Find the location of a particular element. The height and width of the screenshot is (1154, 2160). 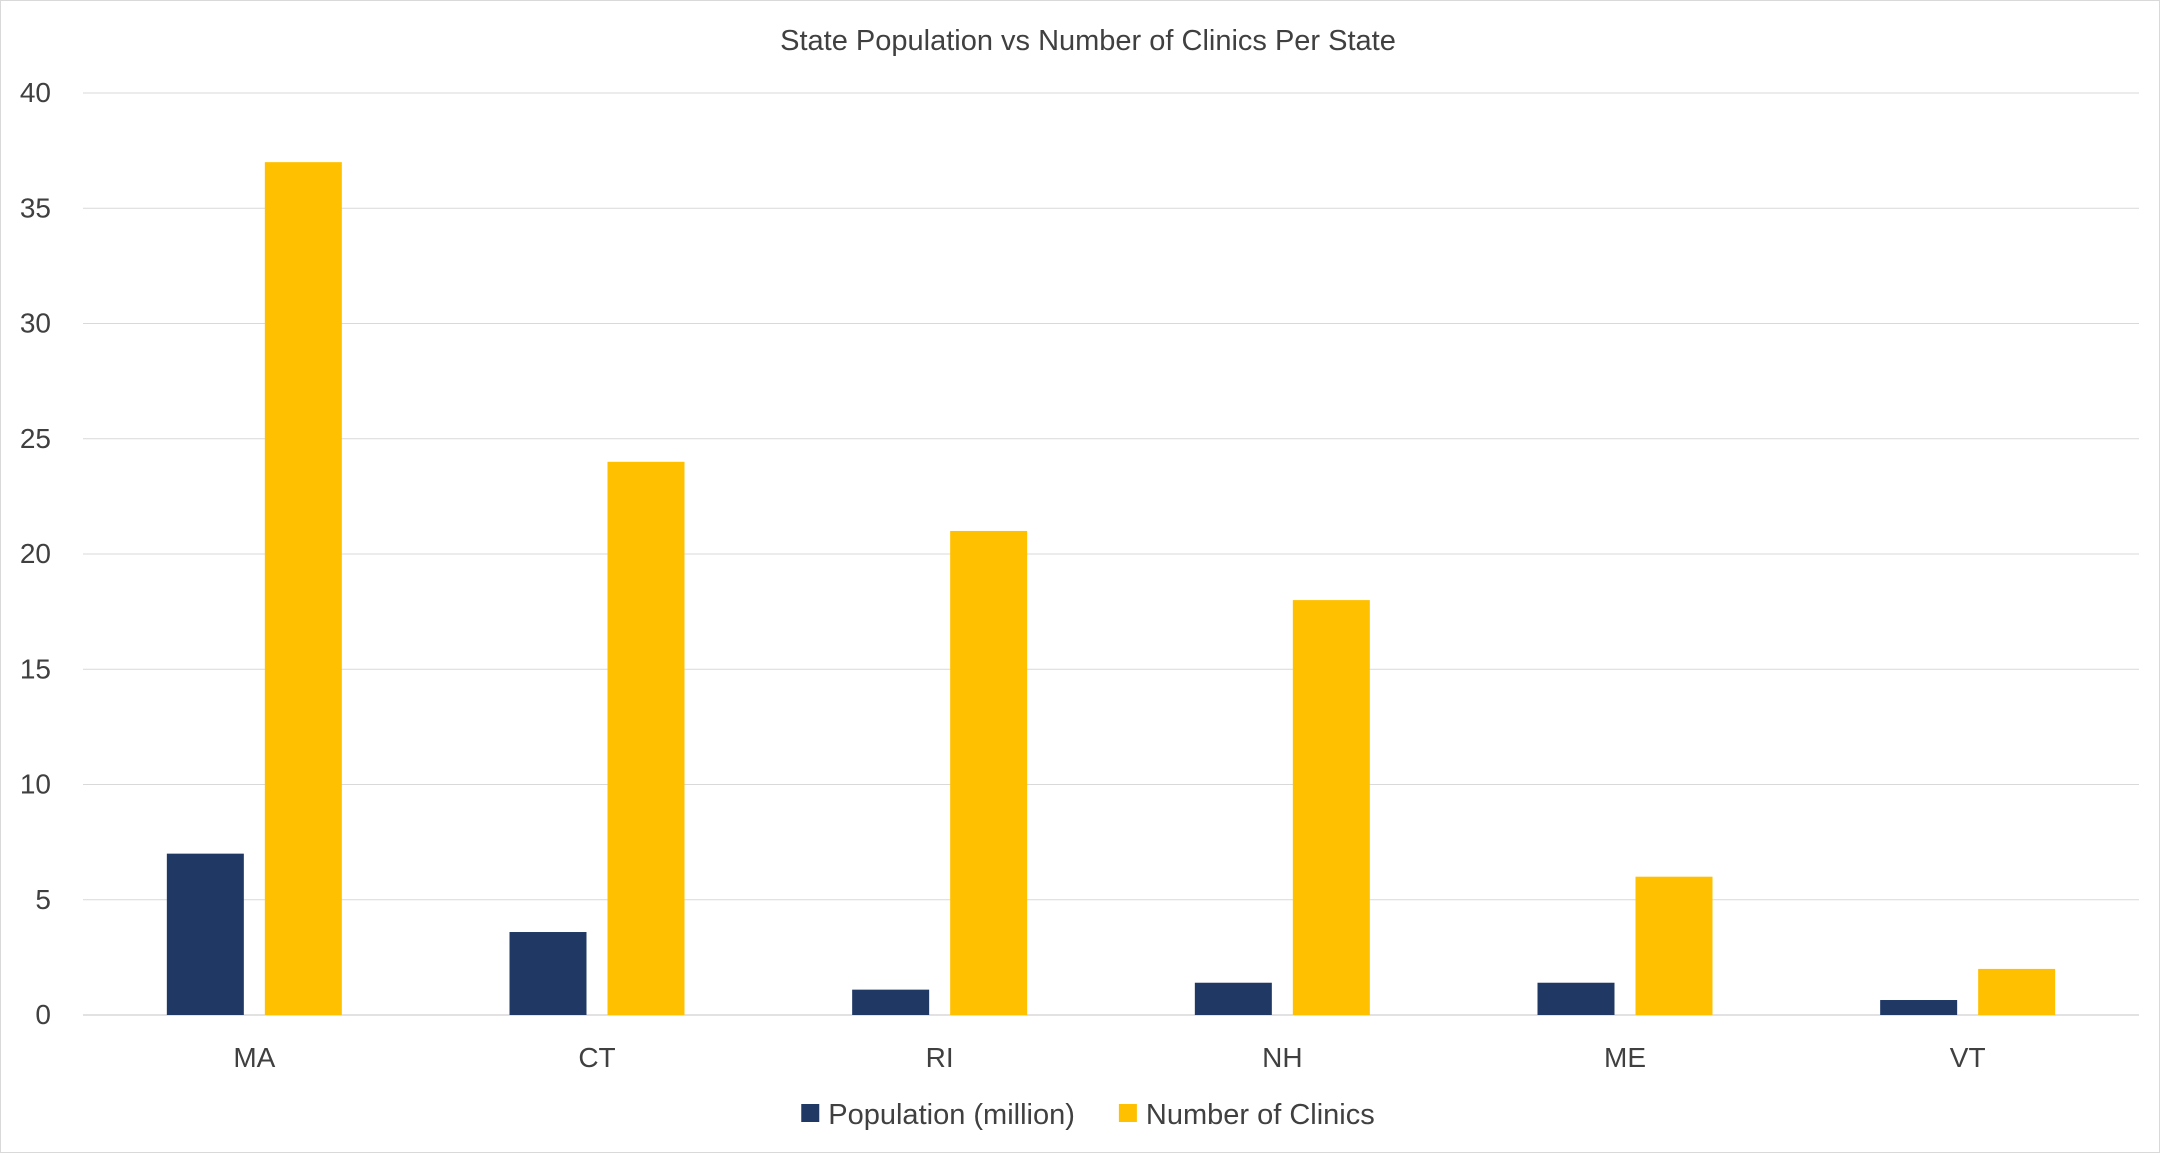

y-tick-label: 5 is located at coordinates (43, 899).